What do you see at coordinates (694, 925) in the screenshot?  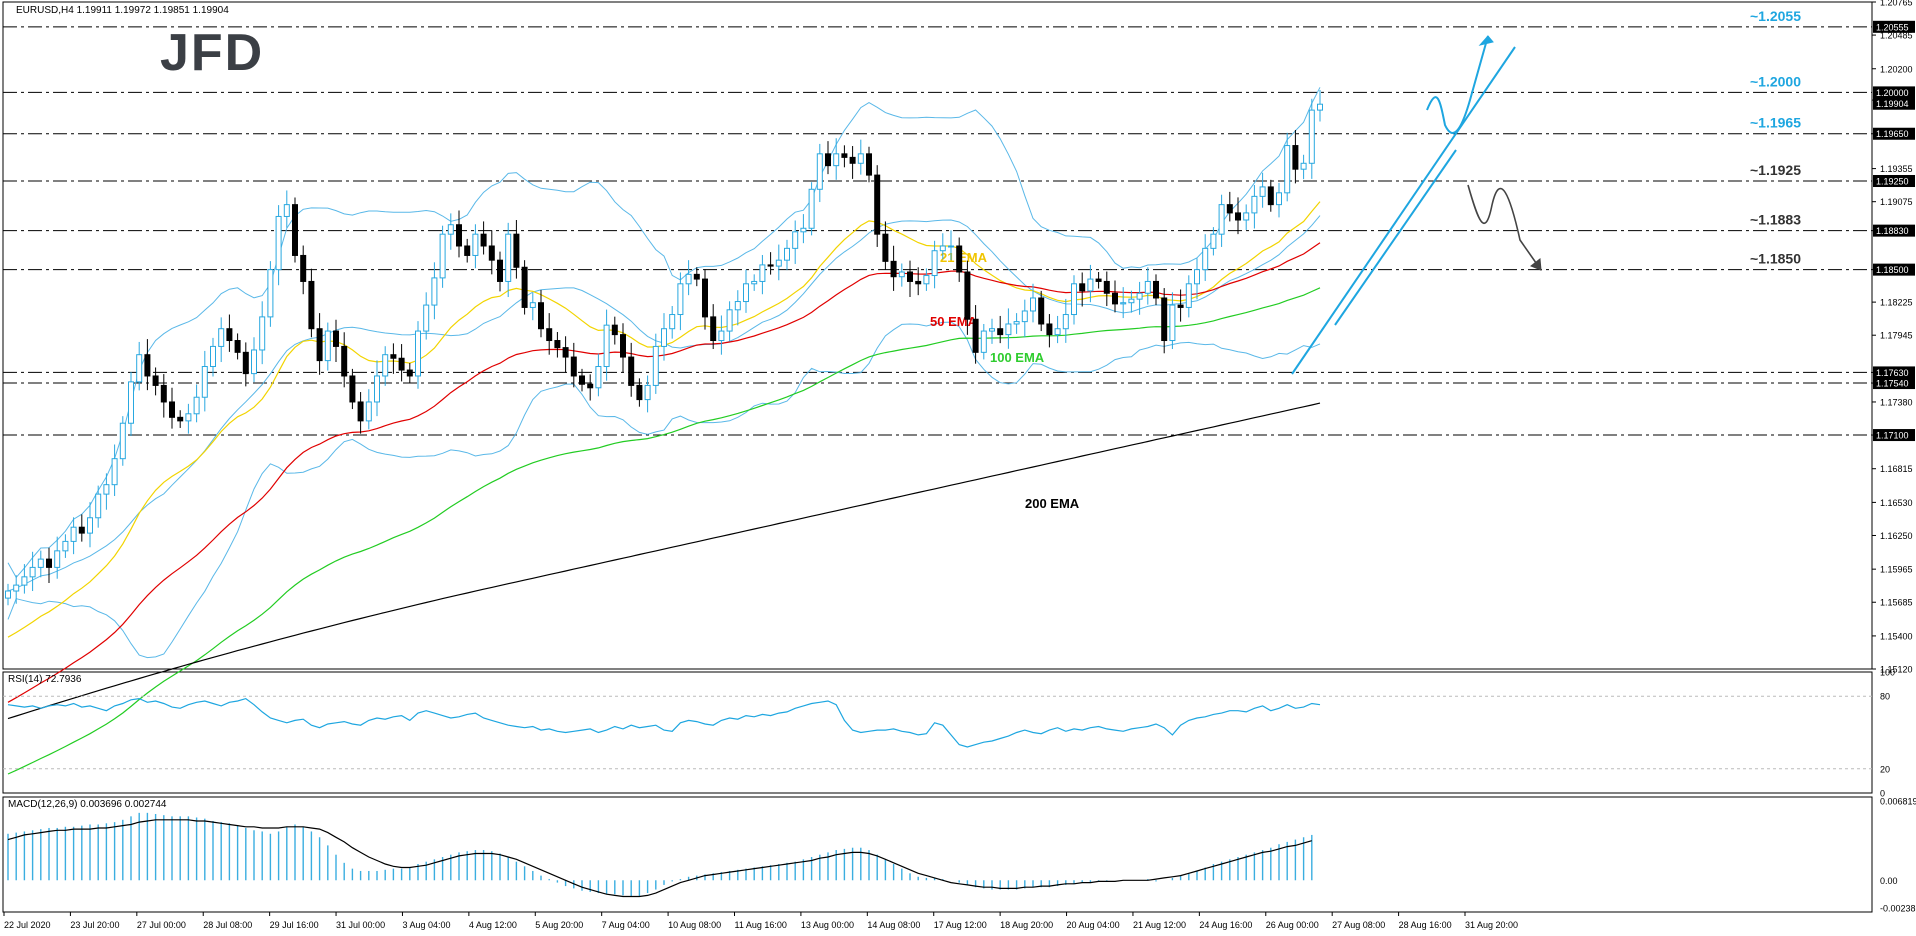 I see `time-tick-label: 10 Aug 08:00` at bounding box center [694, 925].